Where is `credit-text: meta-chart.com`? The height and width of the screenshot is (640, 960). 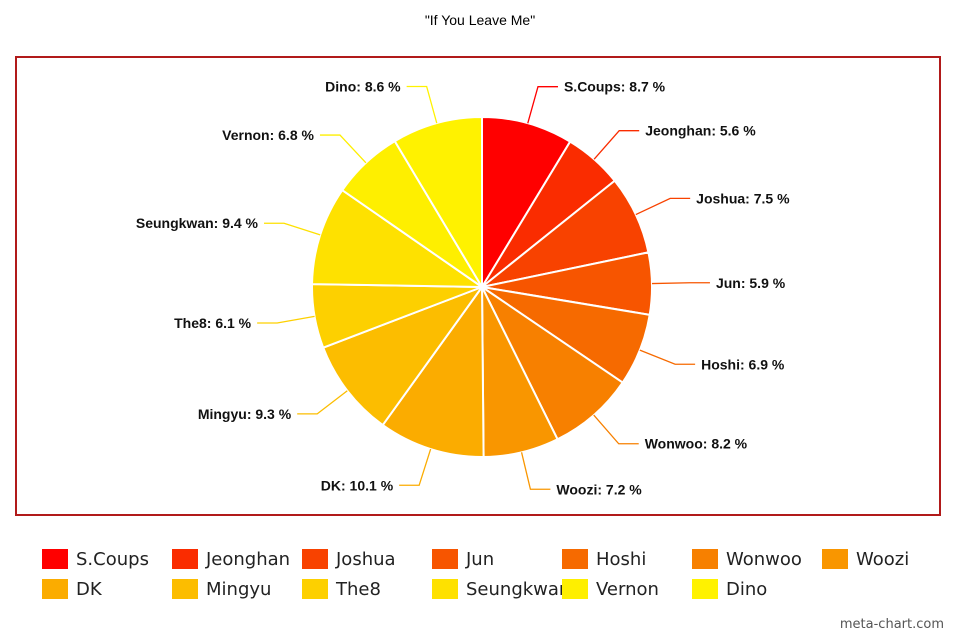
credit-text: meta-chart.com is located at coordinates (891, 624).